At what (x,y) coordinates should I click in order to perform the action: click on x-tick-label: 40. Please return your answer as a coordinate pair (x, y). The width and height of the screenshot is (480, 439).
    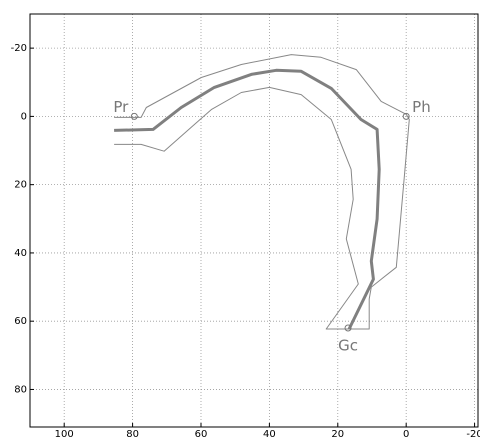
    Looking at the image, I should click on (269, 434).